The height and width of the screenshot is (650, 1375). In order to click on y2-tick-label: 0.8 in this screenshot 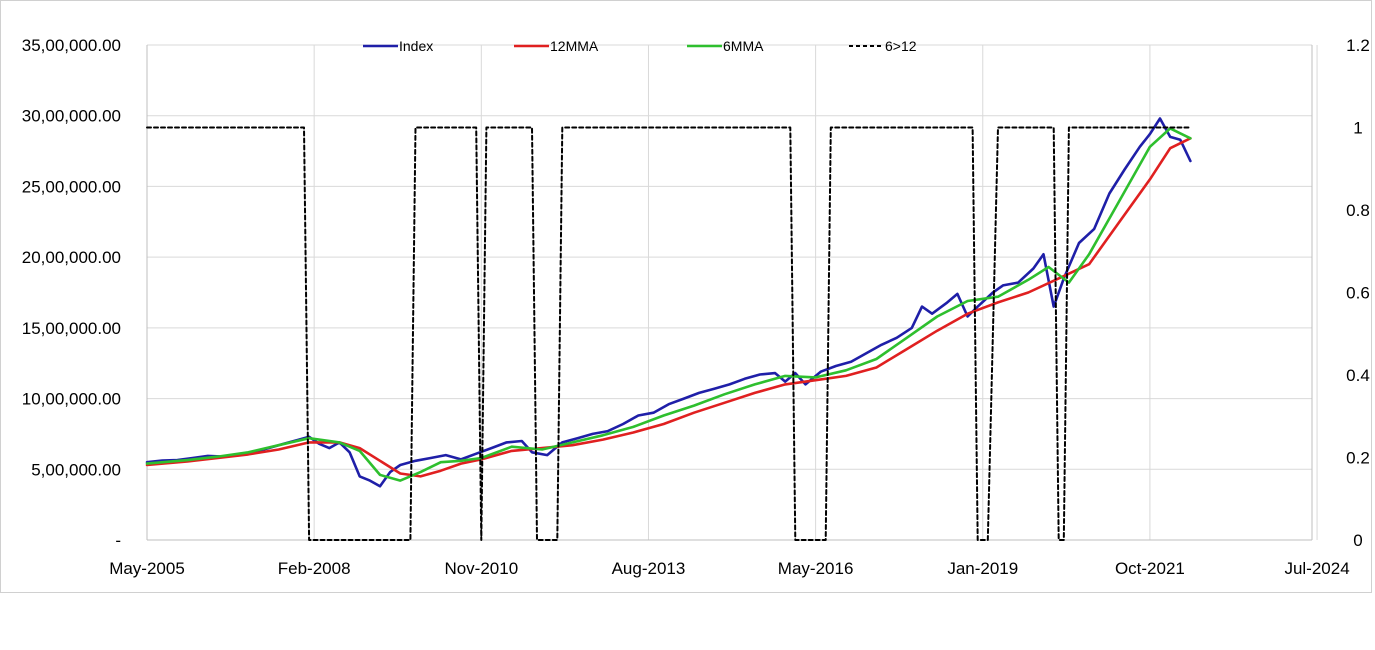, I will do `click(1358, 210)`.